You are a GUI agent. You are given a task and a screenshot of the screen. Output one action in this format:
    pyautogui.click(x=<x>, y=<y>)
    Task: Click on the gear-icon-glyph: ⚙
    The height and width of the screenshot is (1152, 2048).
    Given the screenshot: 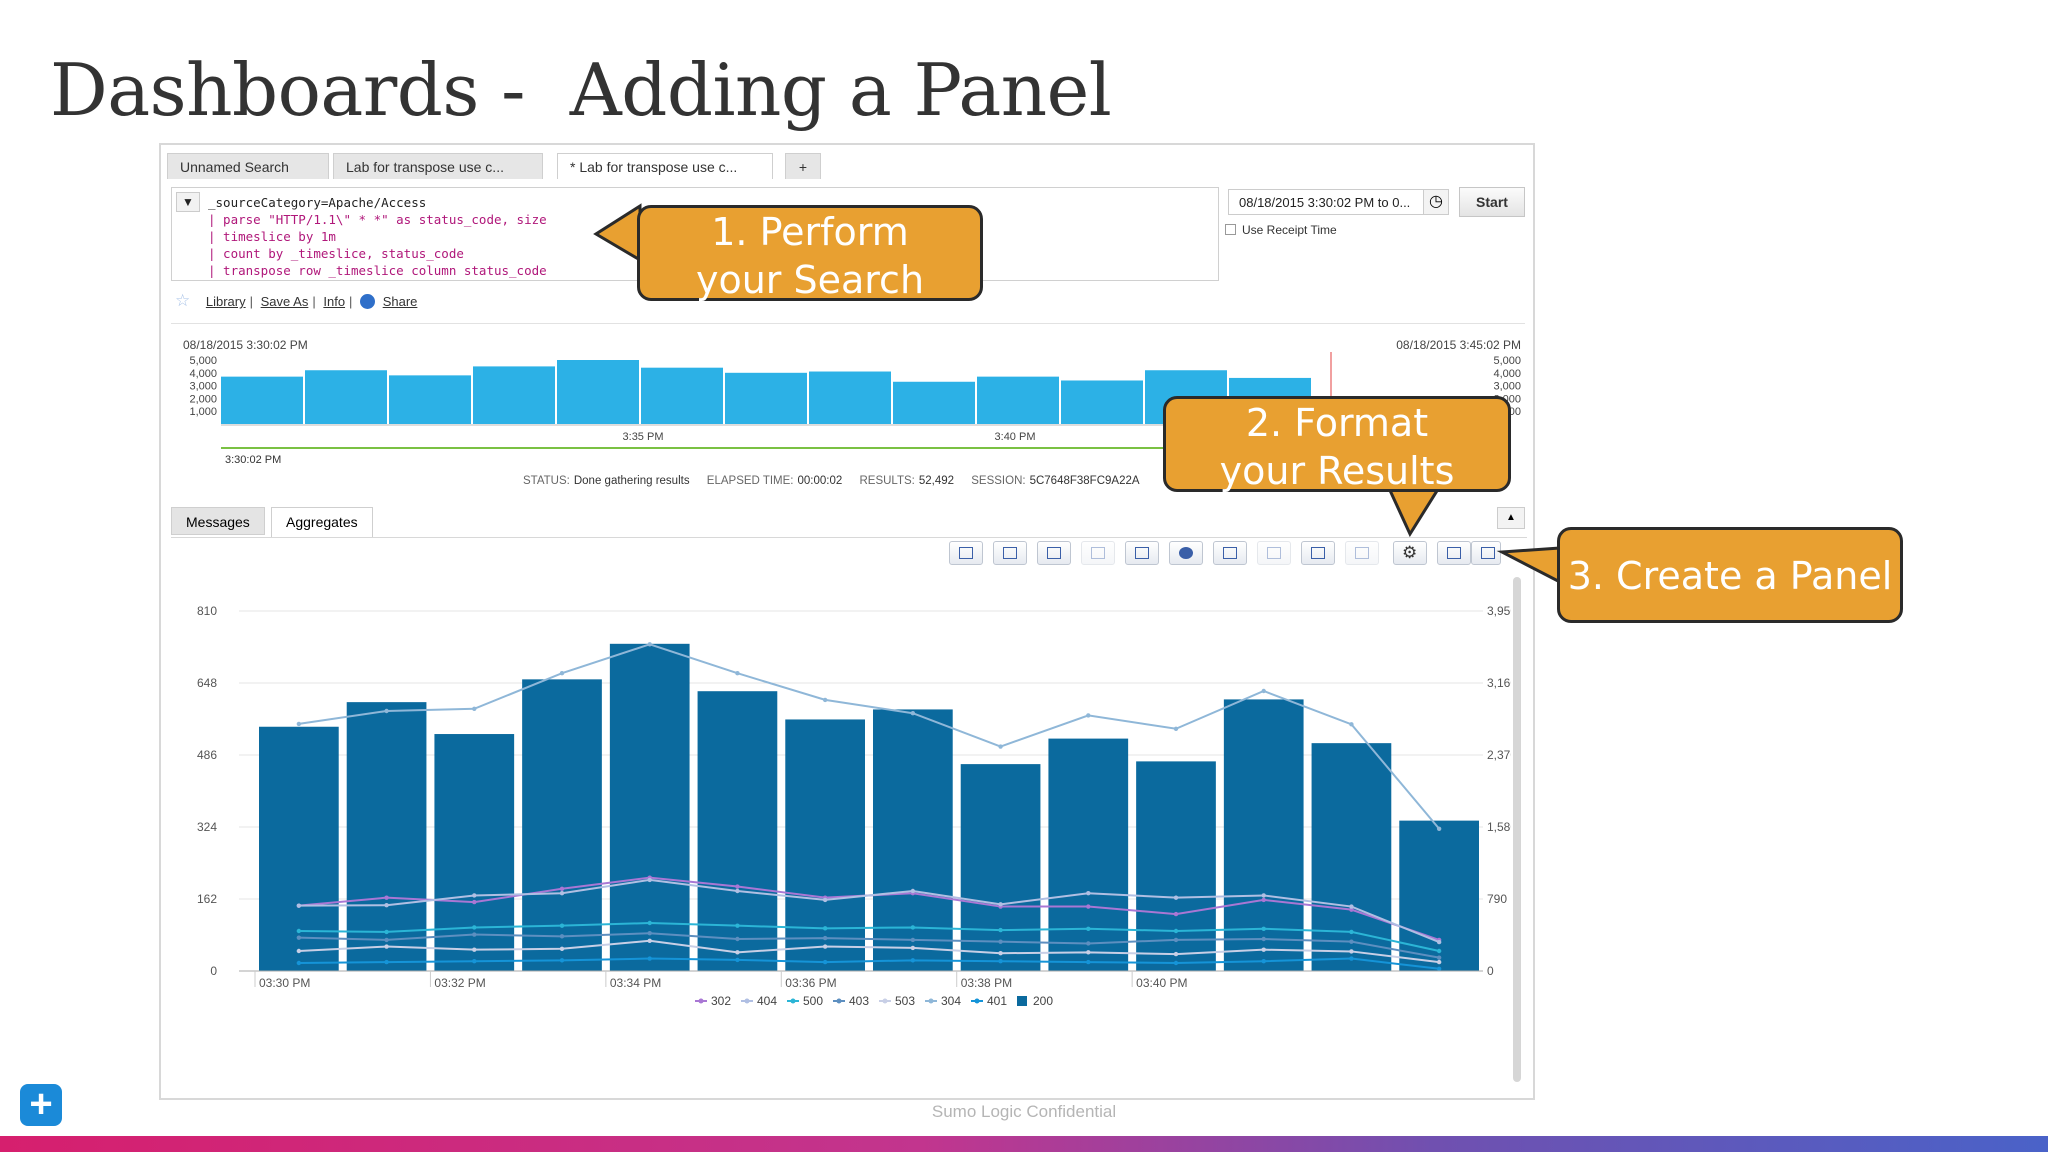 What is the action you would take?
    pyautogui.click(x=1410, y=552)
    